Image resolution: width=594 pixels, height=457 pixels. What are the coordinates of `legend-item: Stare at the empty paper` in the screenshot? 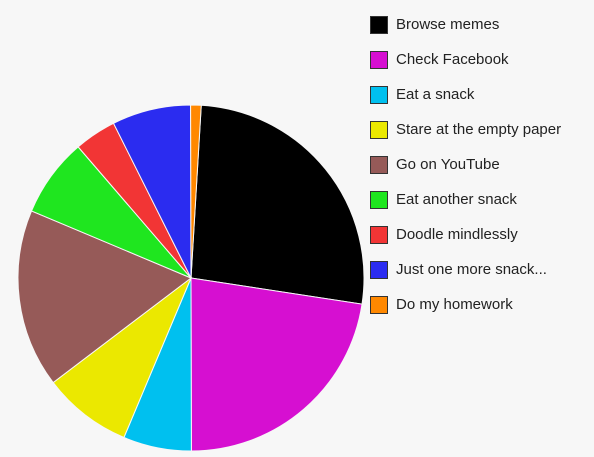 It's located at (465, 129).